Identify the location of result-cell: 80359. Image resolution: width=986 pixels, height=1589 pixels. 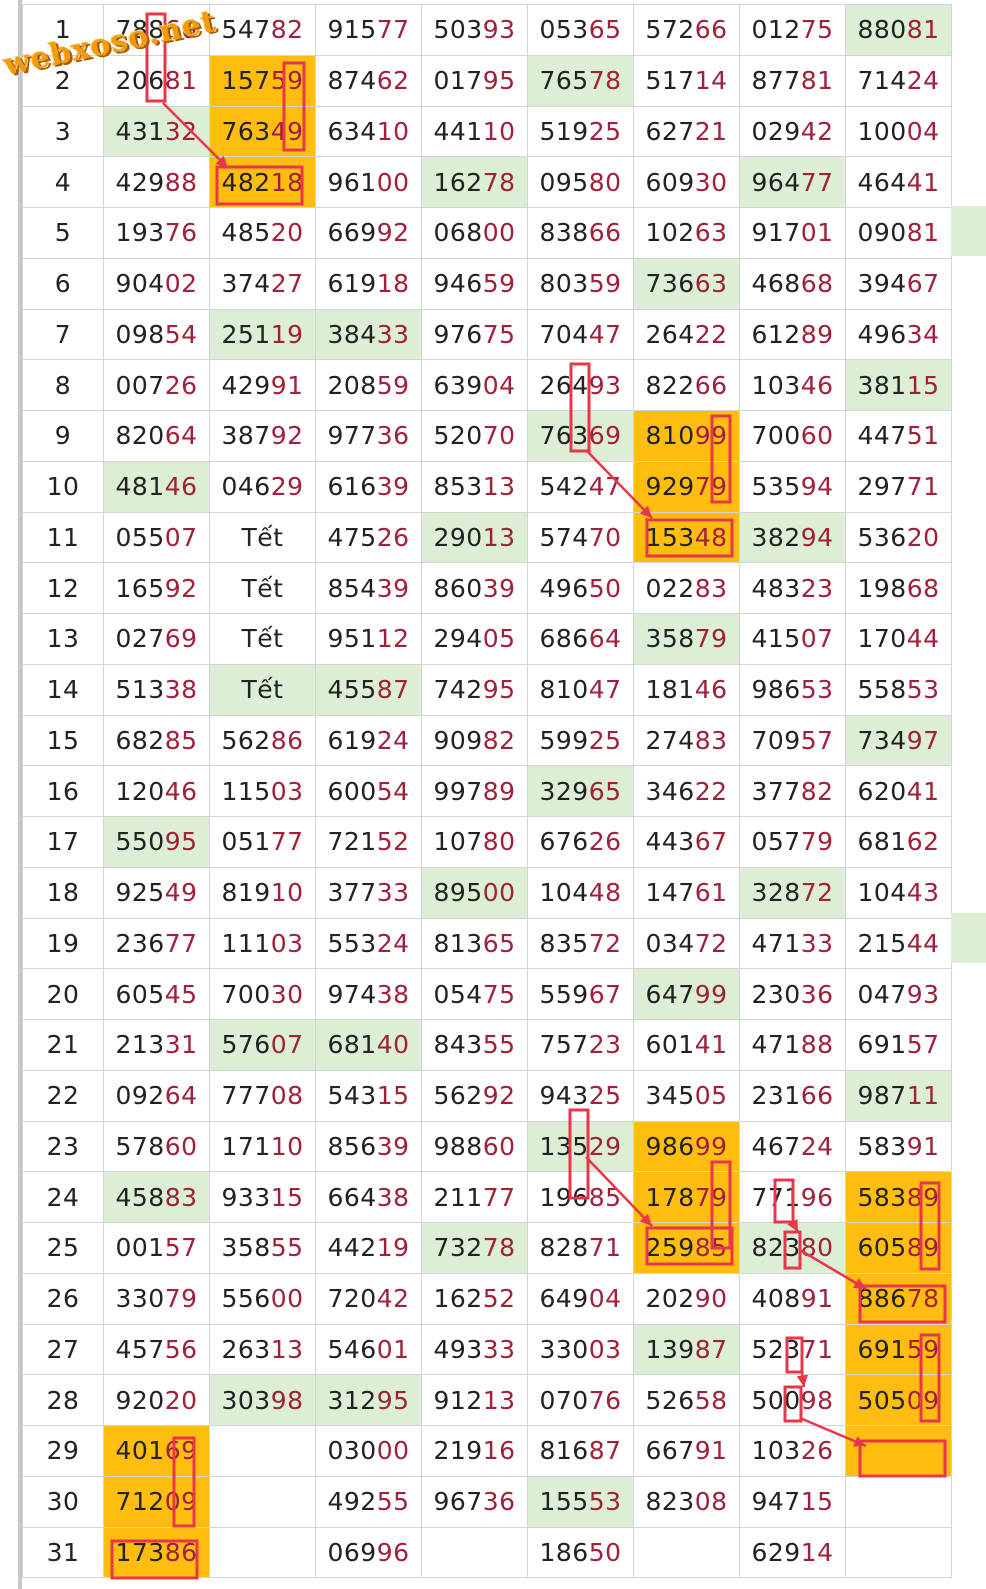
(580, 283).